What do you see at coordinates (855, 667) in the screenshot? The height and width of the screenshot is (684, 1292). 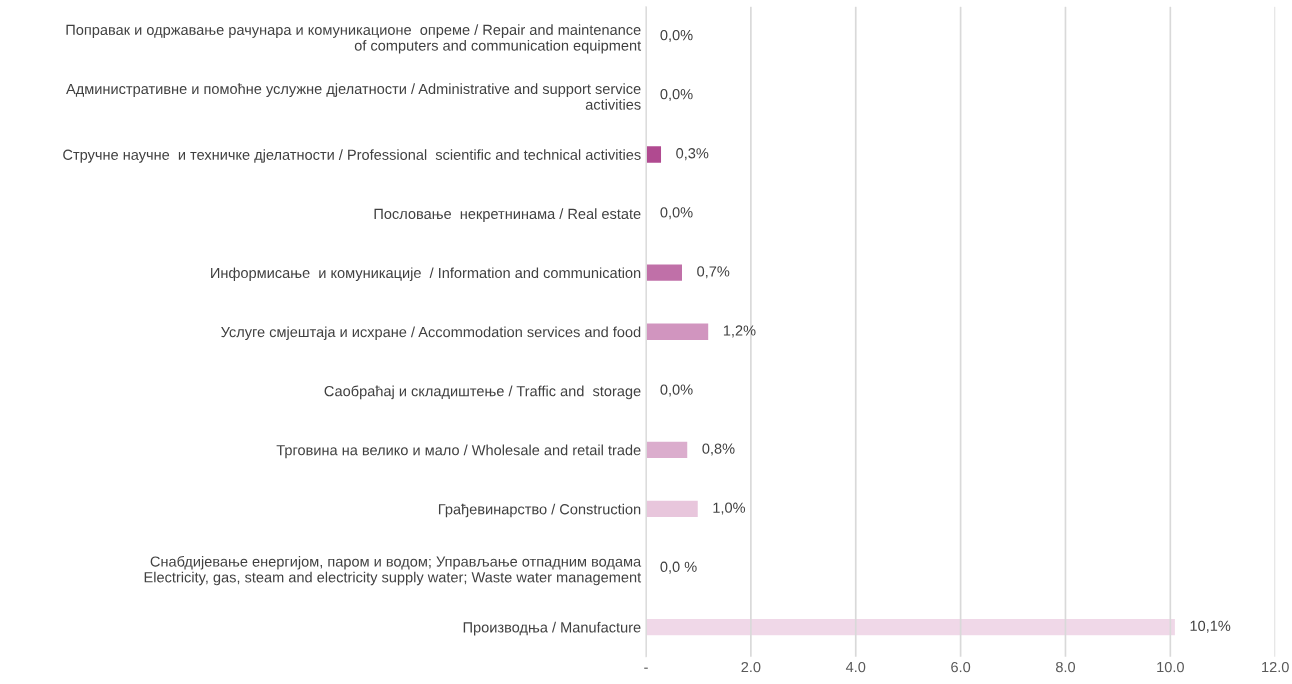 I see `x-tick-label: 4.0` at bounding box center [855, 667].